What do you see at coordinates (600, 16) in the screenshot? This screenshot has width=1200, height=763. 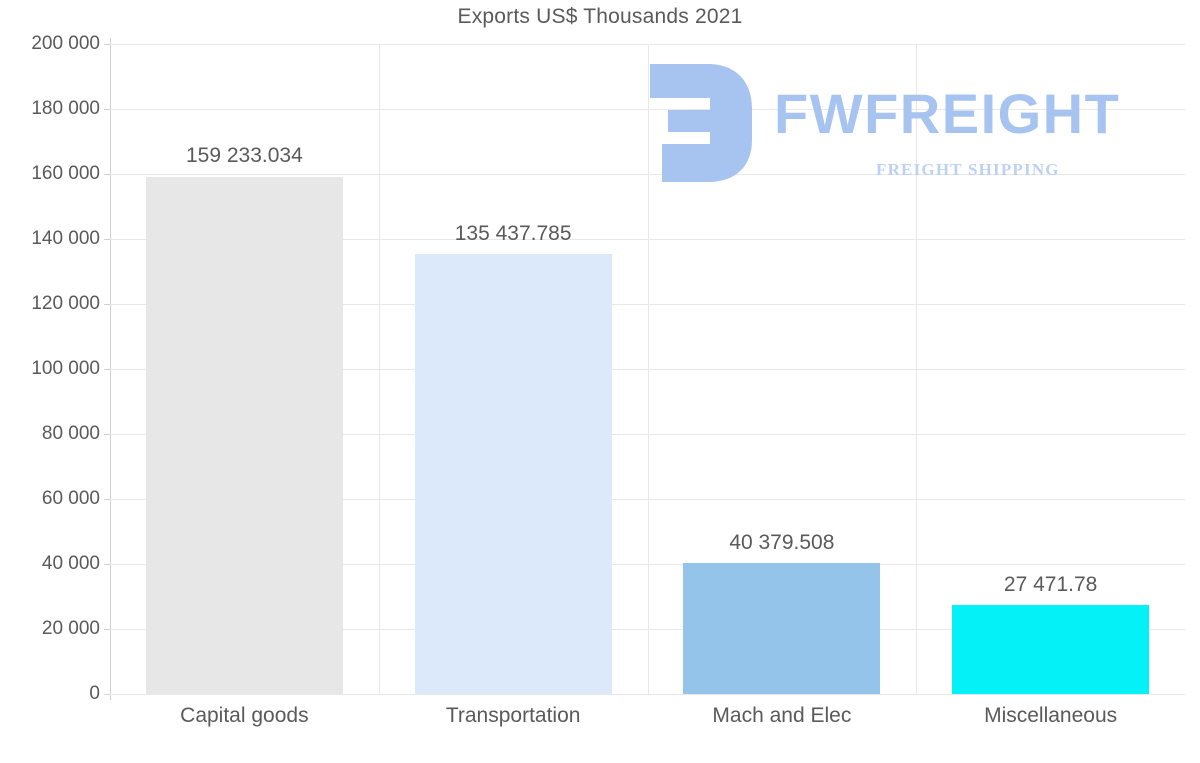 I see `chart-title: Exports US$ Thousands 2021` at bounding box center [600, 16].